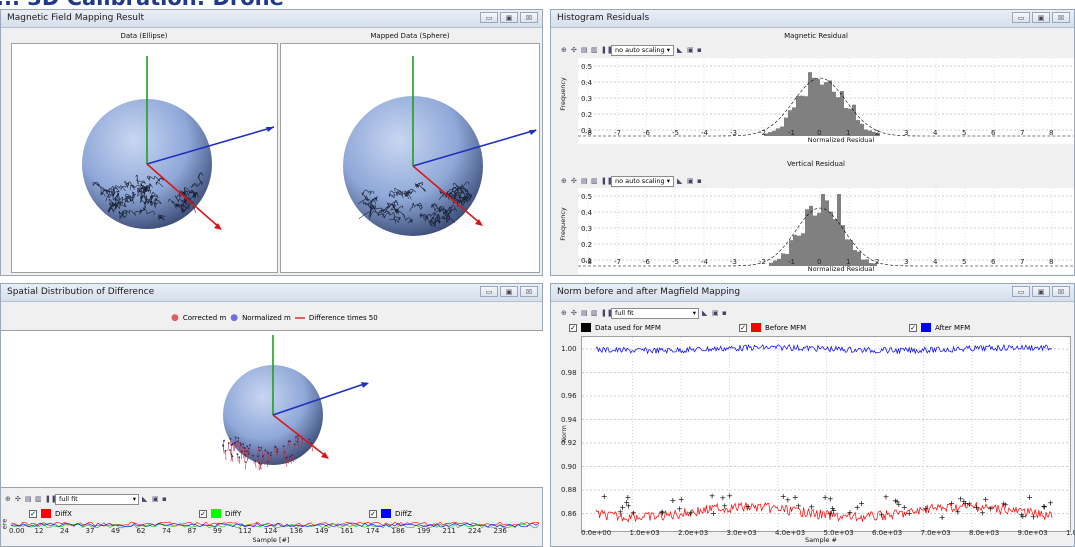  I want to click on magnetic-residual-histogram, so click(826, 101).